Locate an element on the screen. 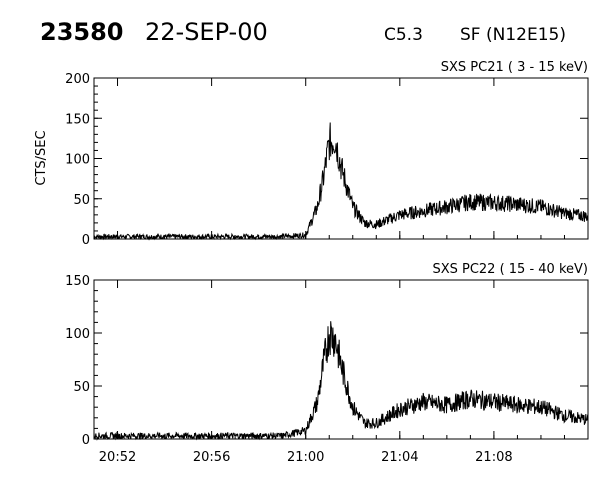  panel-subtitle: SXS PC22 ( 15 - 40 keV) is located at coordinates (510, 269).